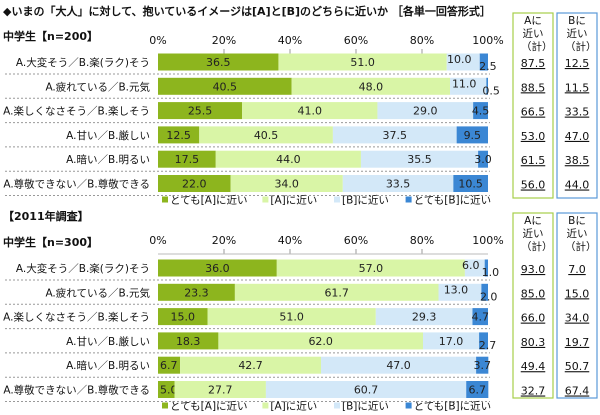 The width and height of the screenshot is (600, 415). I want to click on data-label: 6.0, so click(471, 265).